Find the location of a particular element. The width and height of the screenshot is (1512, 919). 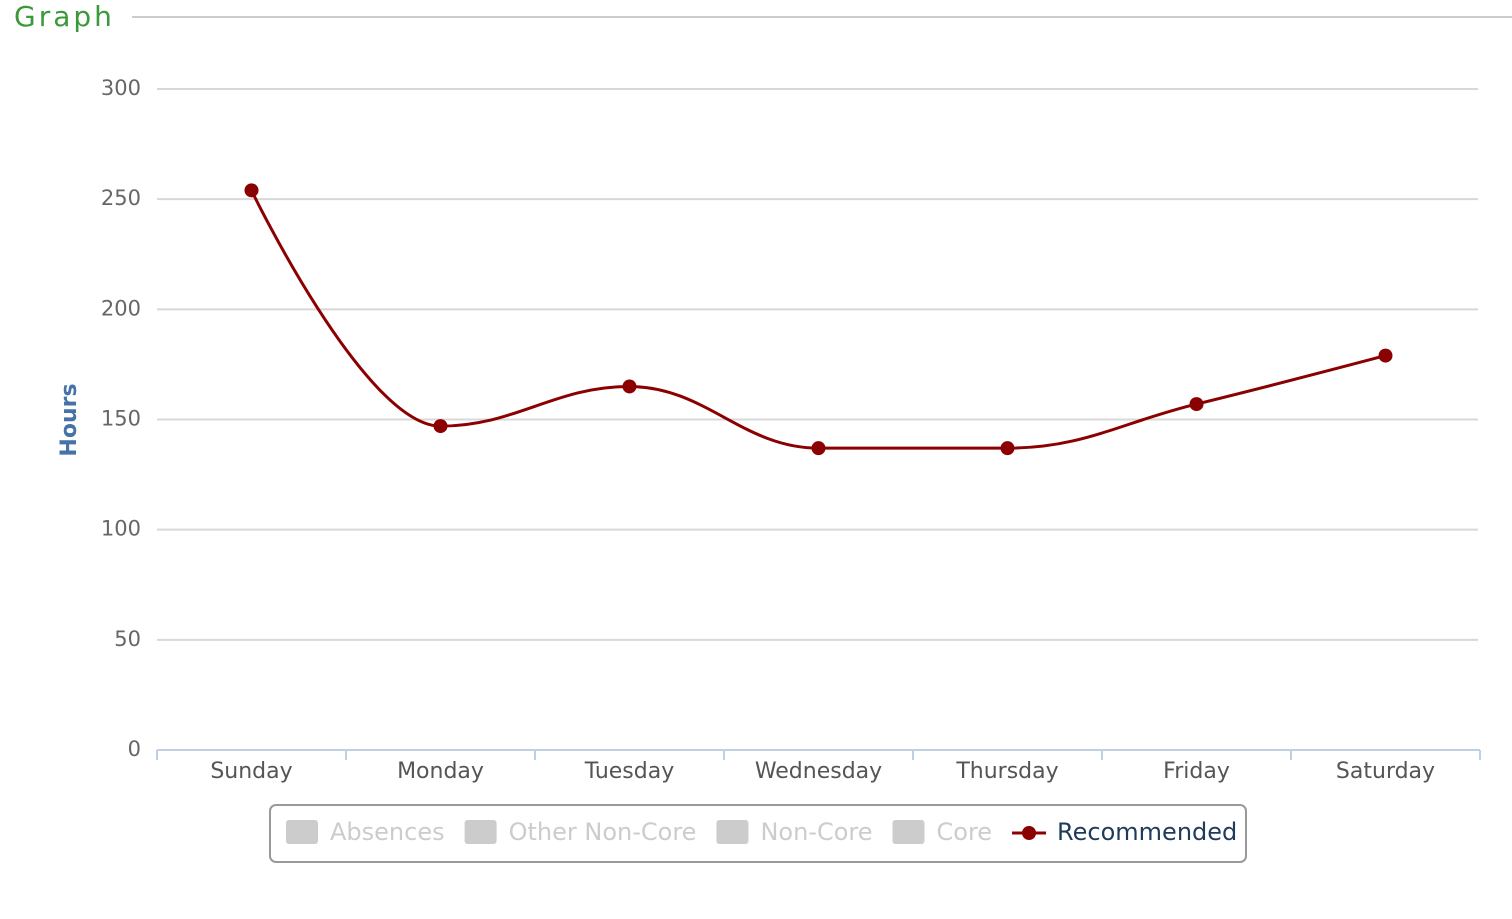

y-tick-label: 50 is located at coordinates (127, 639).